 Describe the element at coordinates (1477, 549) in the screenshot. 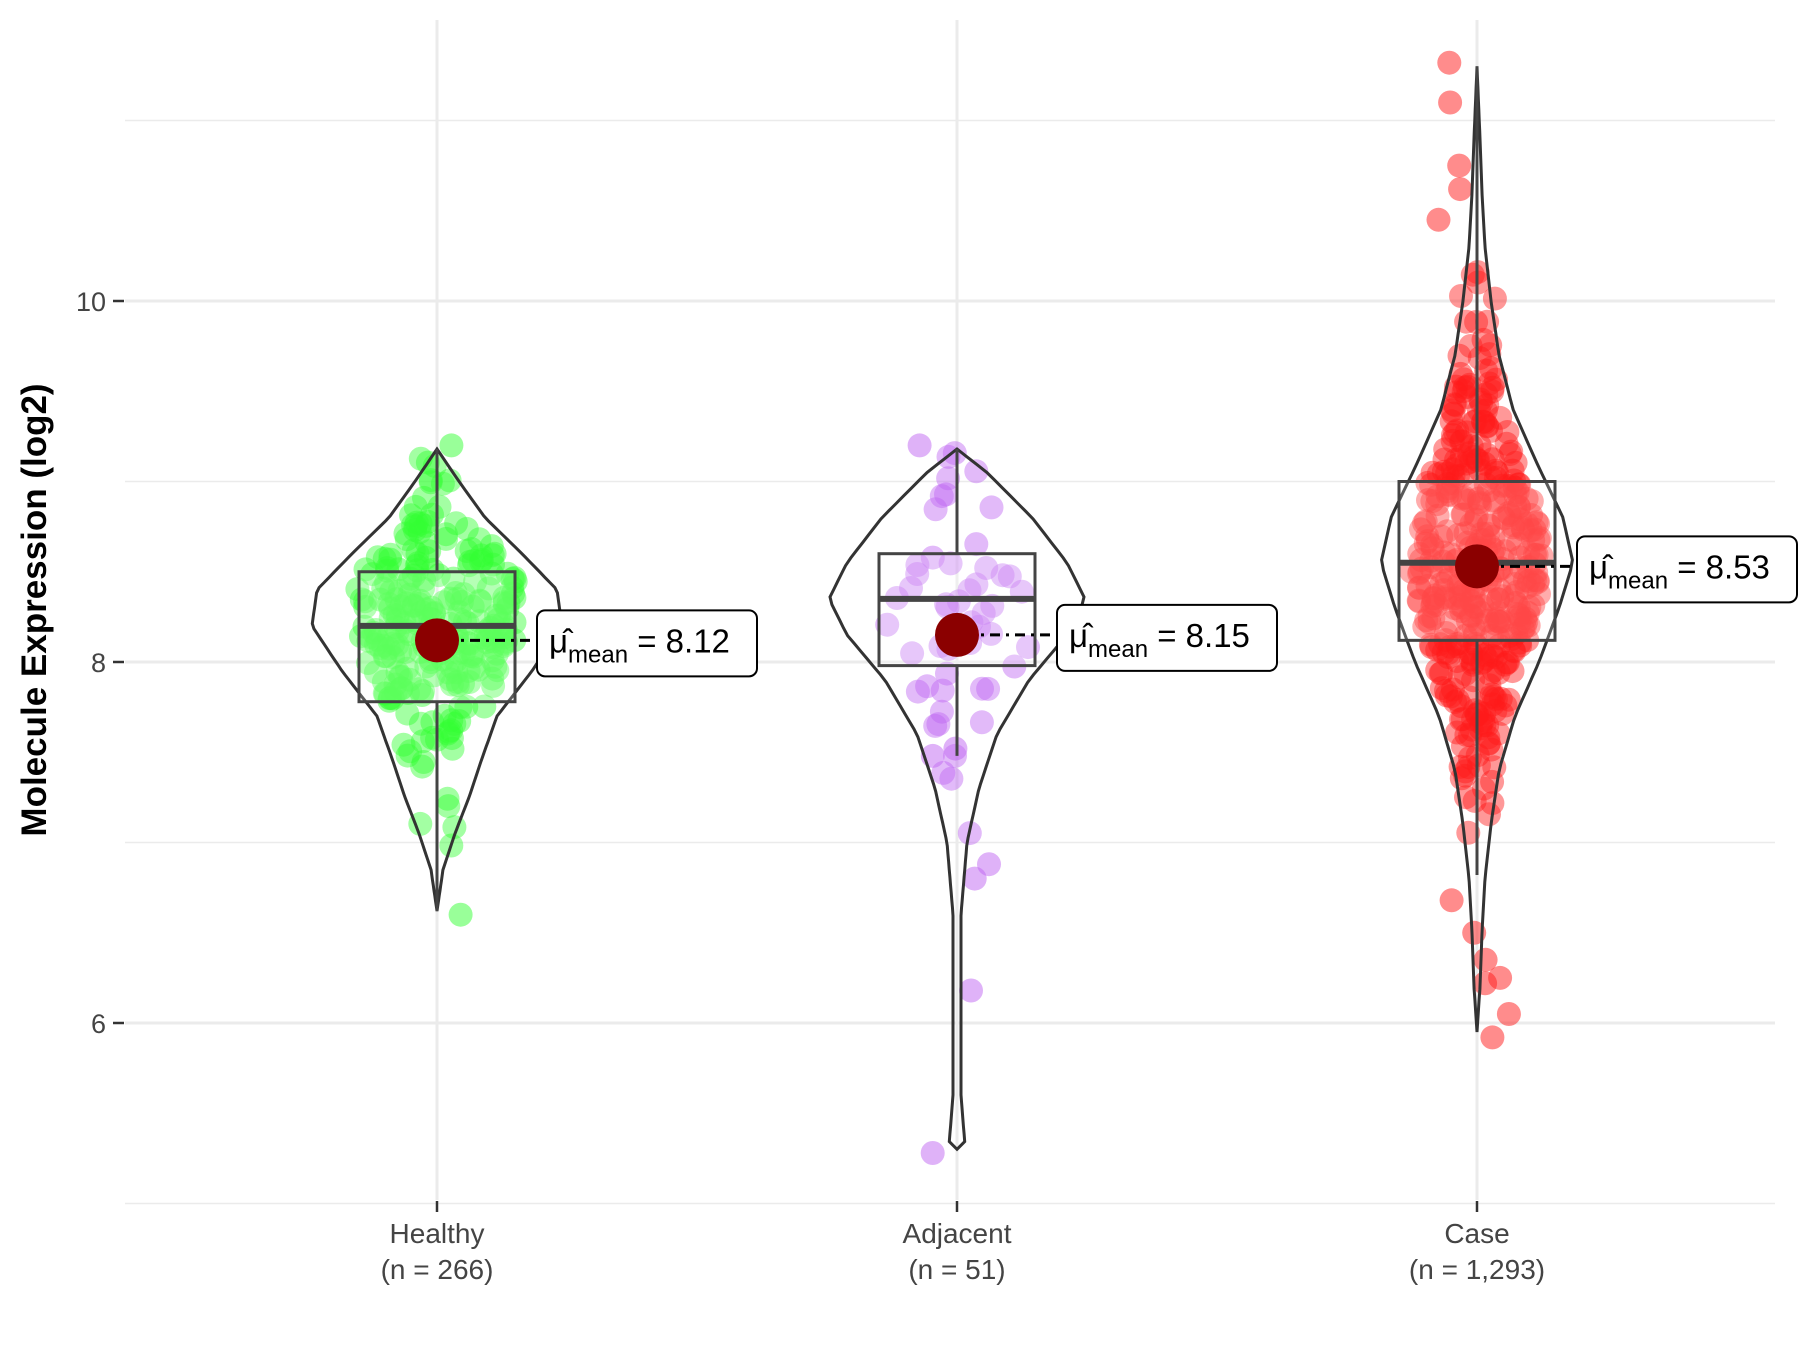

I see `violin-case` at that location.